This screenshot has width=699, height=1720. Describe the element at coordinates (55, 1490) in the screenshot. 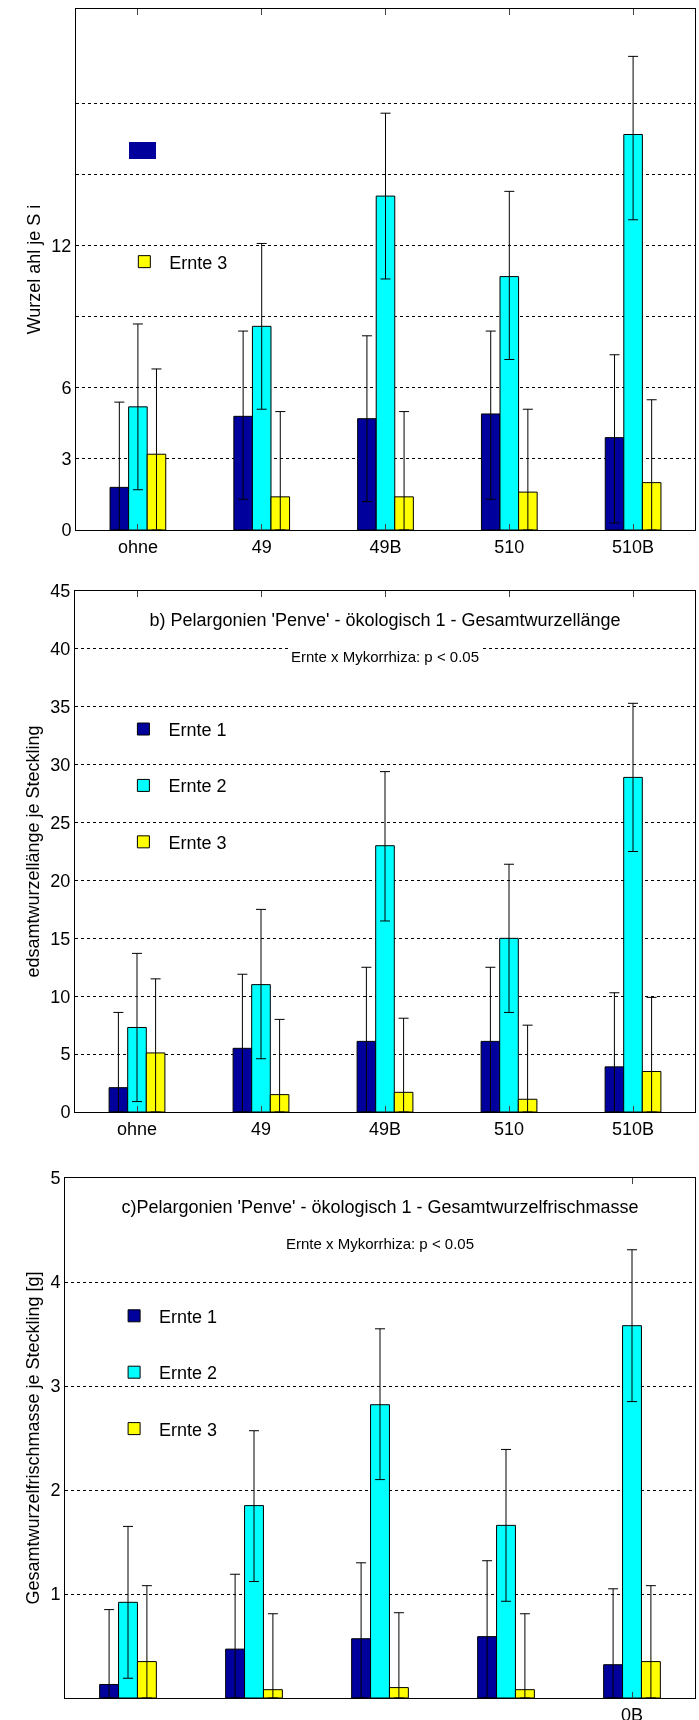

I see `y-tick-label: 2` at that location.